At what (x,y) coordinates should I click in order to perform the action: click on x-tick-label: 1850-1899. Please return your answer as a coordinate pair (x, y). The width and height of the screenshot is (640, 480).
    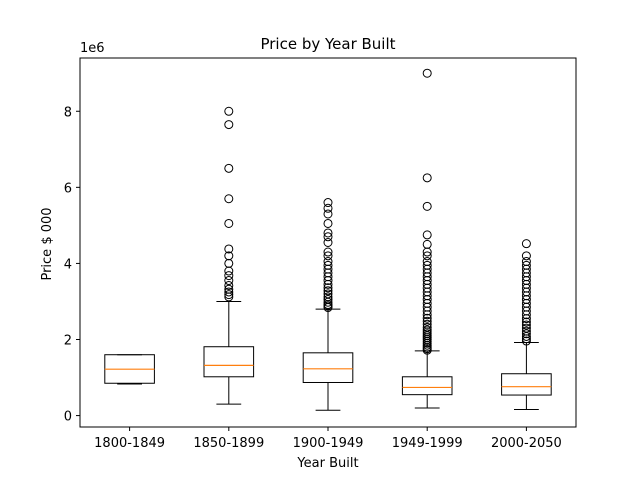
    Looking at the image, I should click on (228, 443).